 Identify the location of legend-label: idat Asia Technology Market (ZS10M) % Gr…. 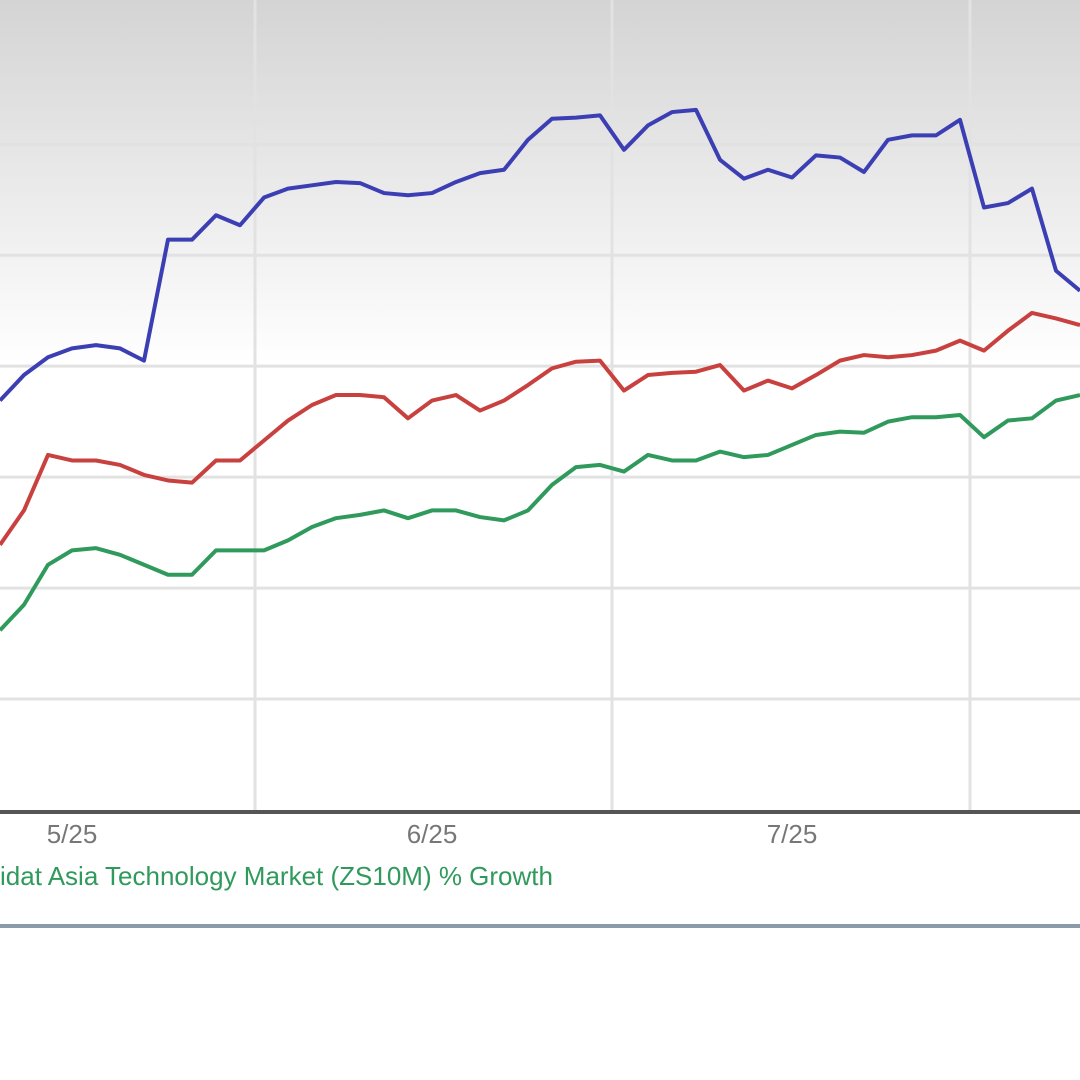
(276, 876).